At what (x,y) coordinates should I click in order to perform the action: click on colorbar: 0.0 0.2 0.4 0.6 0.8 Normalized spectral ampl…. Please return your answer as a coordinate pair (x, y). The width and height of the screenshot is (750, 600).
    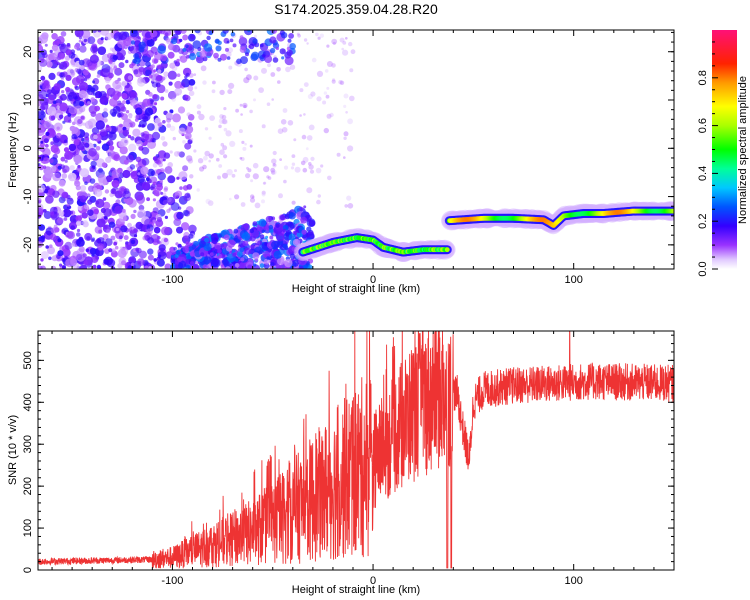
    Looking at the image, I should click on (723, 153).